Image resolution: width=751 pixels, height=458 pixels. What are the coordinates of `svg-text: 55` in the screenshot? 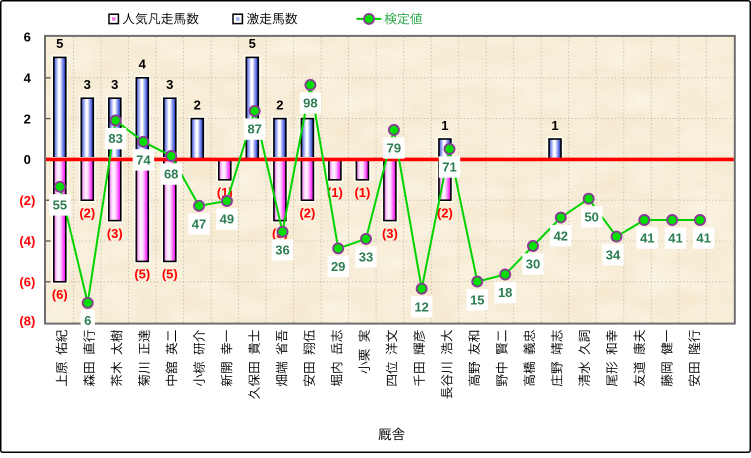 It's located at (60, 205).